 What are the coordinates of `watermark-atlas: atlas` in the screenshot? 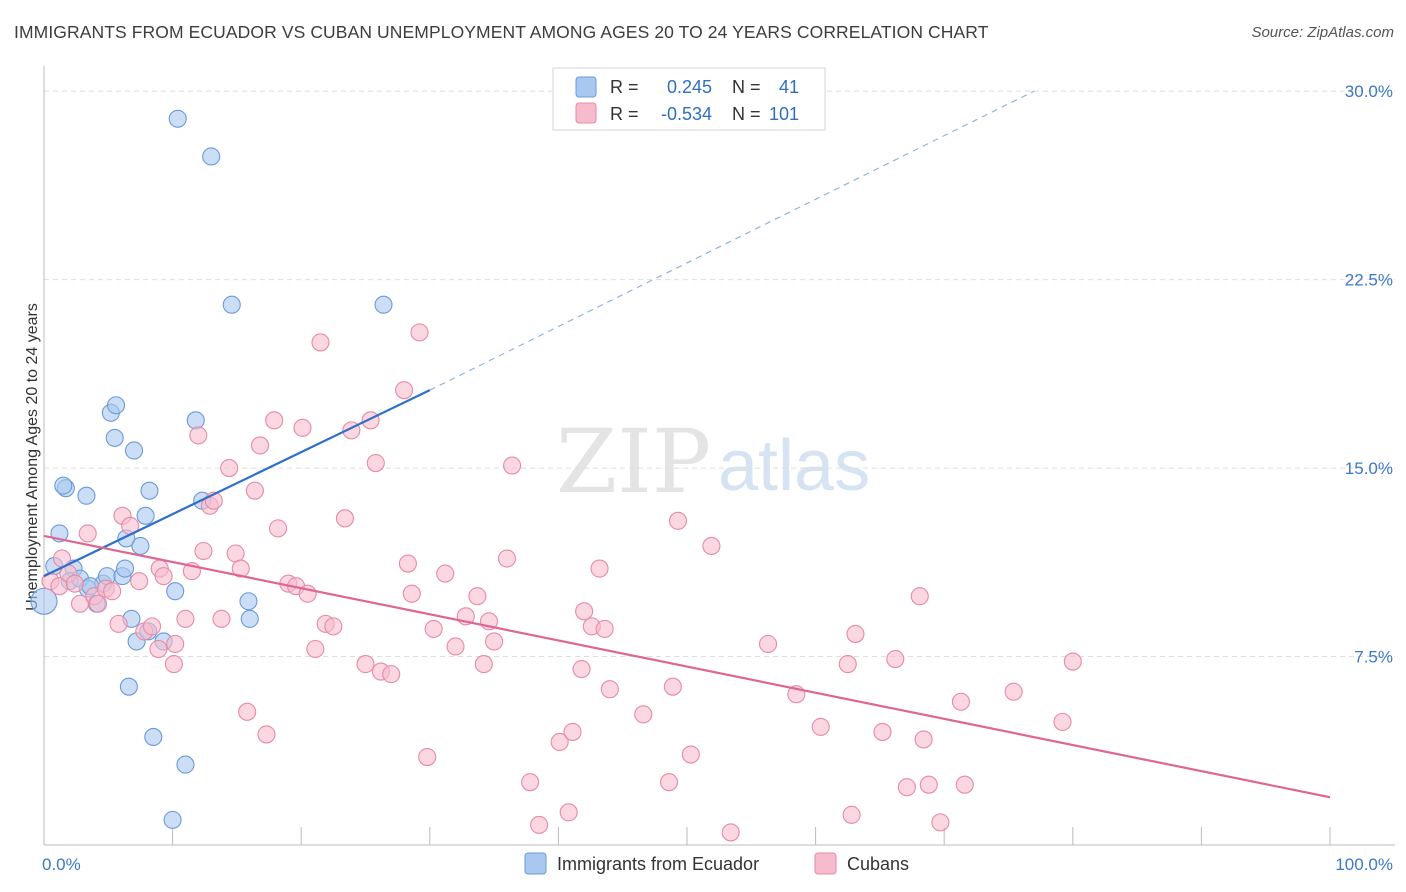 It's located at (794, 466).